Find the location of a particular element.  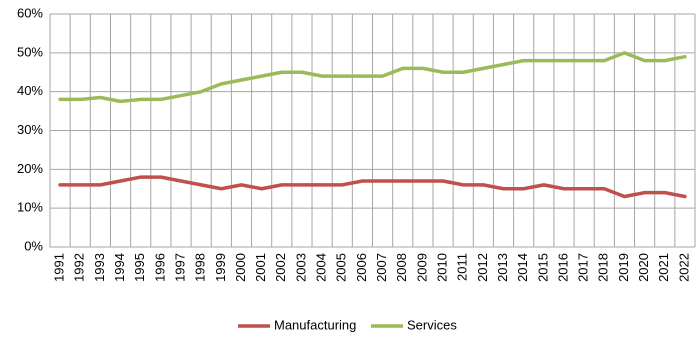

x-tick-label: 2021 is located at coordinates (663, 267).